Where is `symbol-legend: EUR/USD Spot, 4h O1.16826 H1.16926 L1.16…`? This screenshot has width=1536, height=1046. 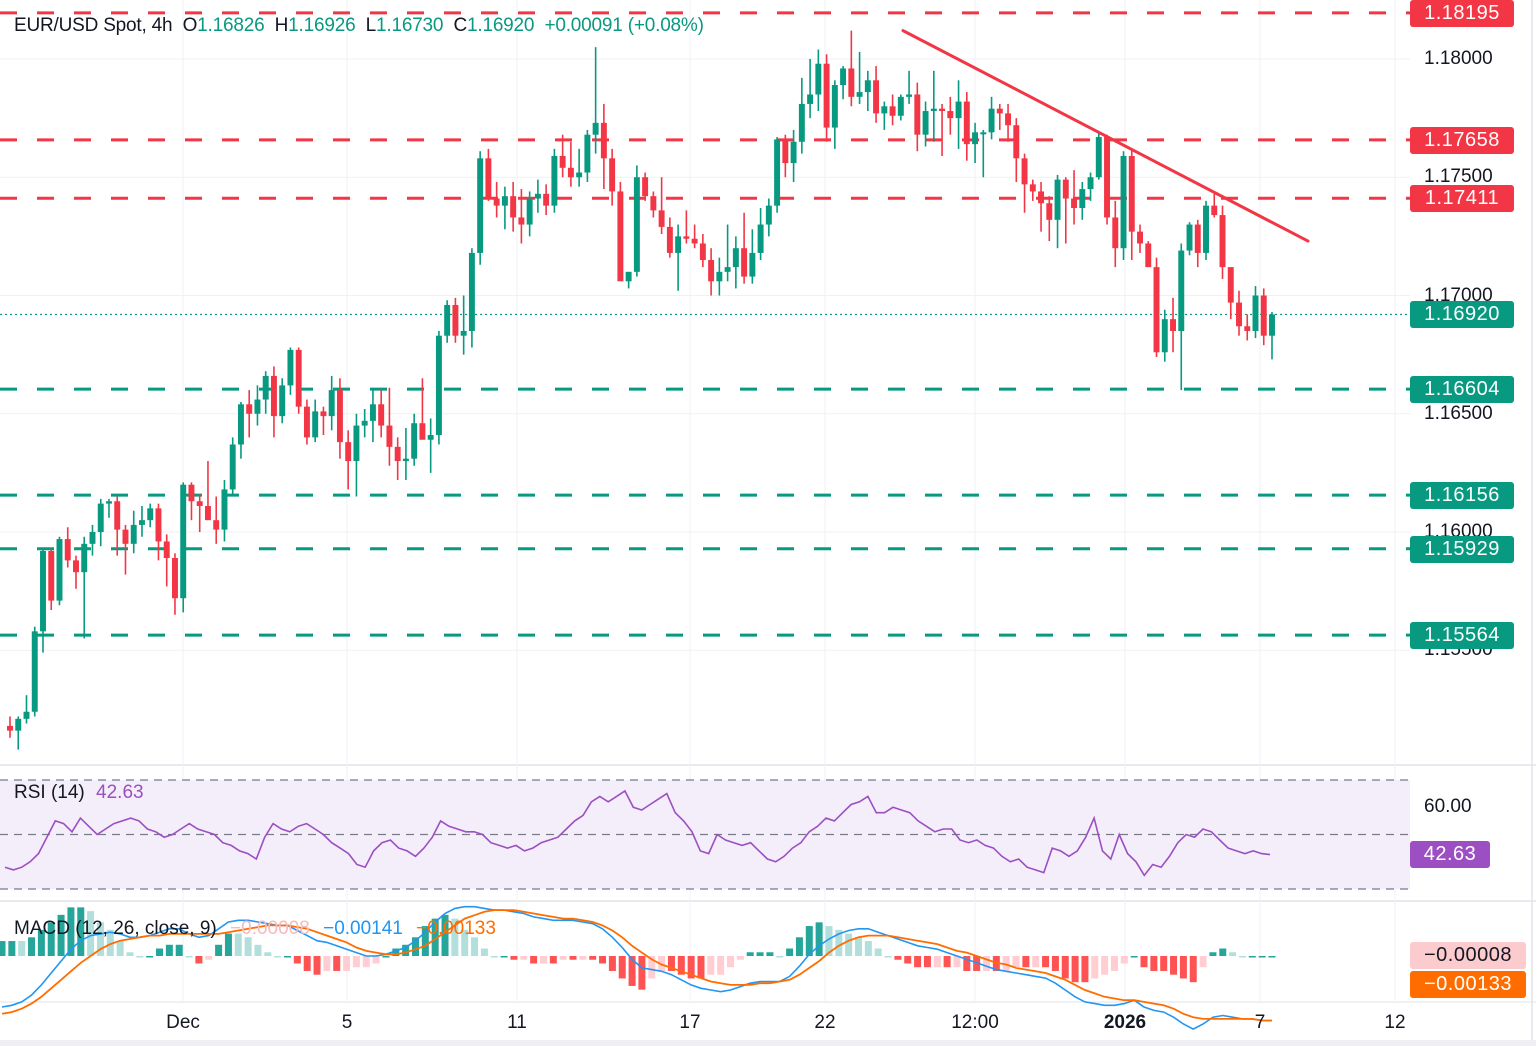
symbol-legend: EUR/USD Spot, 4h O1.16826 H1.16926 L1.16… is located at coordinates (359, 26).